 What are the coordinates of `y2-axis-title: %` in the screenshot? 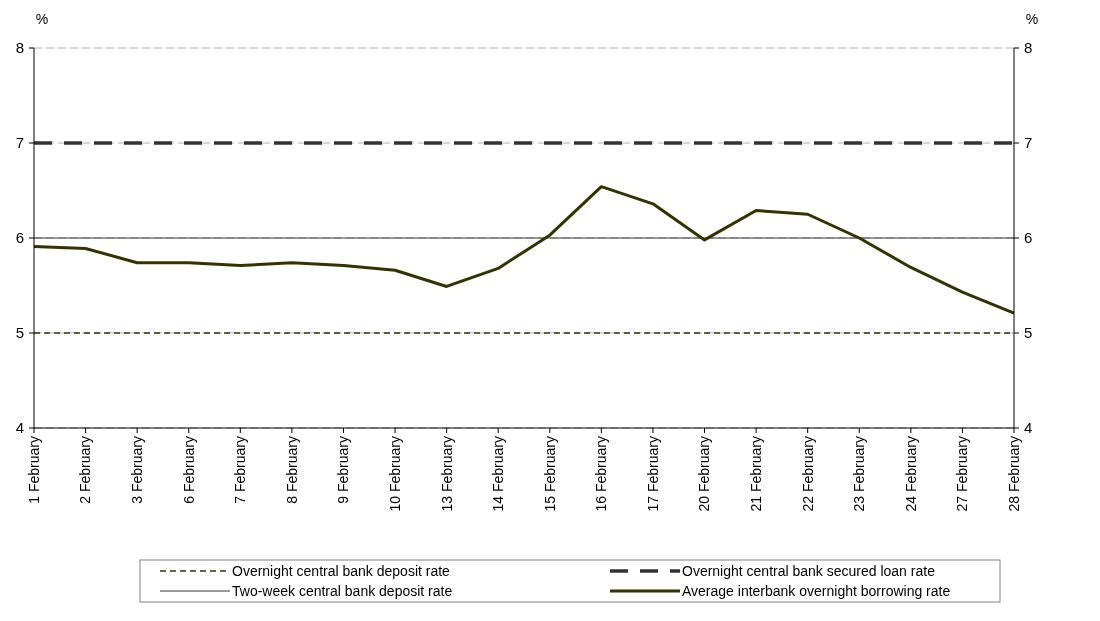 It's located at (1032, 19).